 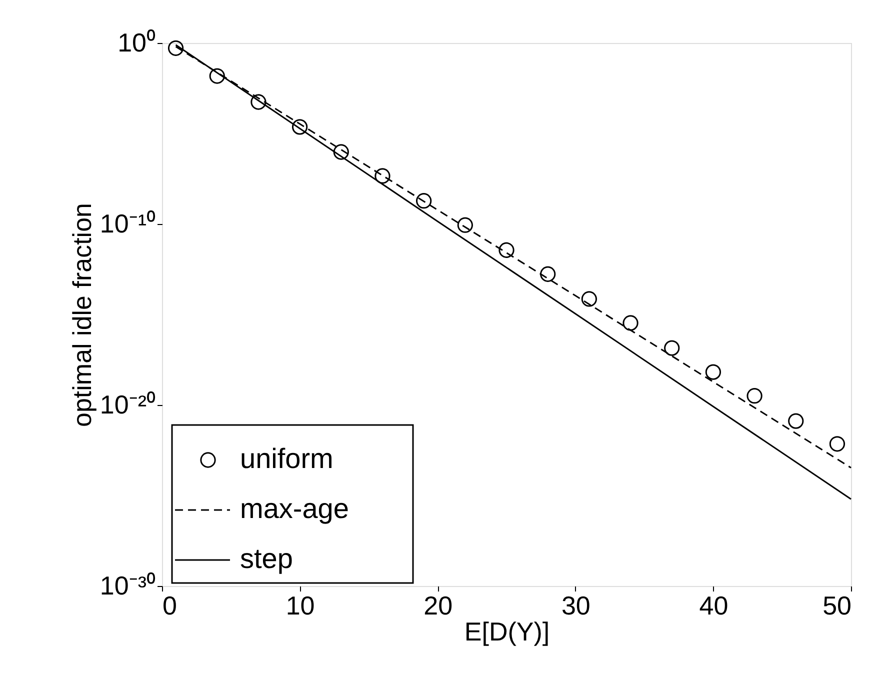 I want to click on x-tick-label: 20, so click(x=438, y=605).